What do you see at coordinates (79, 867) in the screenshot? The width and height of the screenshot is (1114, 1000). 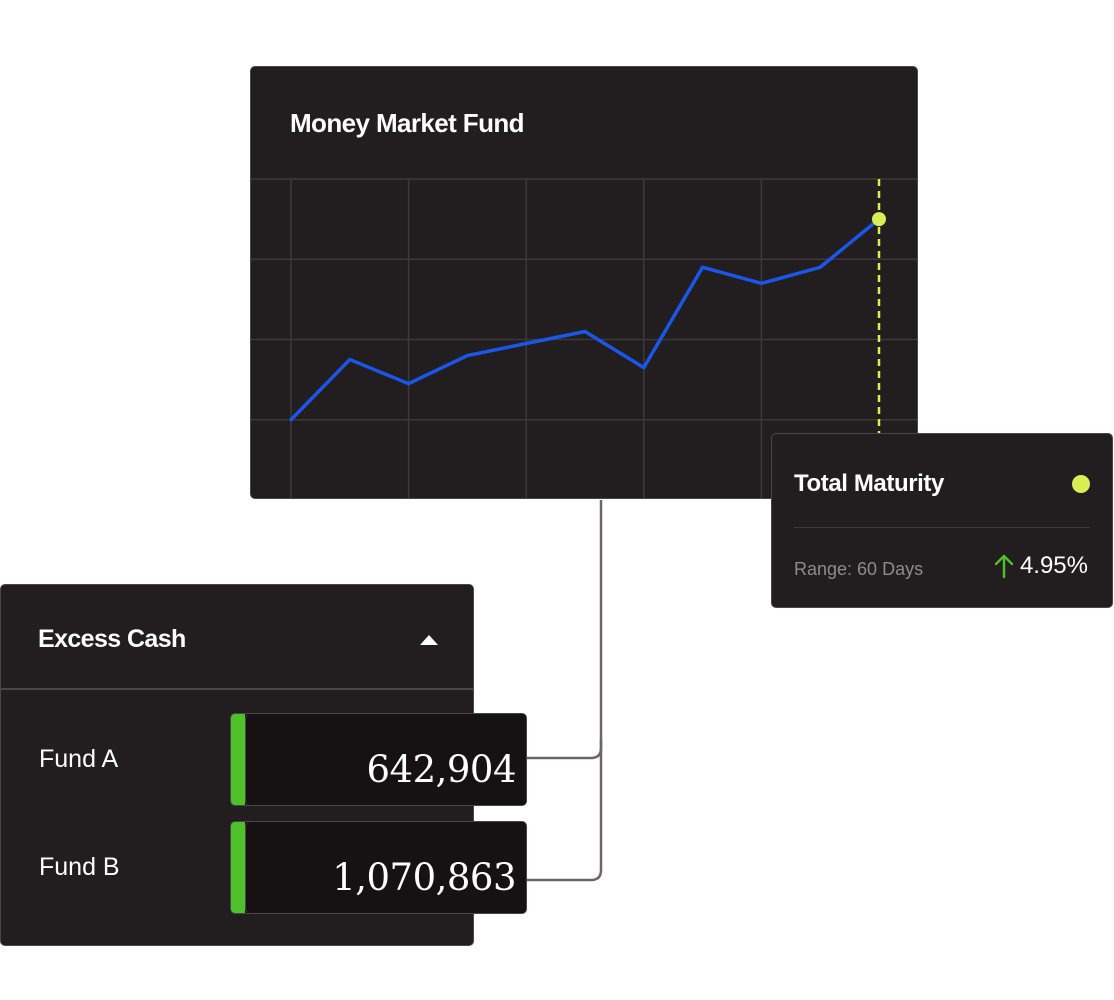 I see `fund-b-label: Fund B` at bounding box center [79, 867].